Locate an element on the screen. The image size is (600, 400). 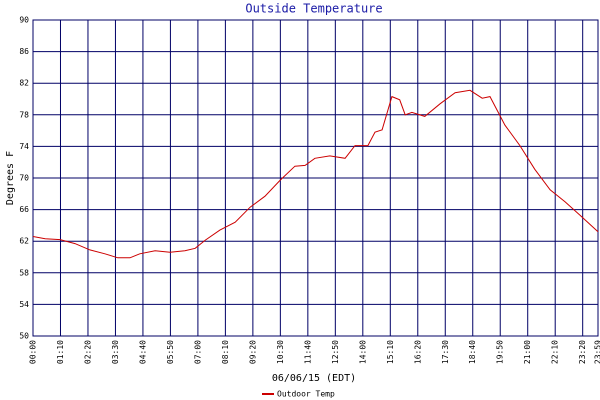
x-tick-label: 00:00 is located at coordinates (33, 352).